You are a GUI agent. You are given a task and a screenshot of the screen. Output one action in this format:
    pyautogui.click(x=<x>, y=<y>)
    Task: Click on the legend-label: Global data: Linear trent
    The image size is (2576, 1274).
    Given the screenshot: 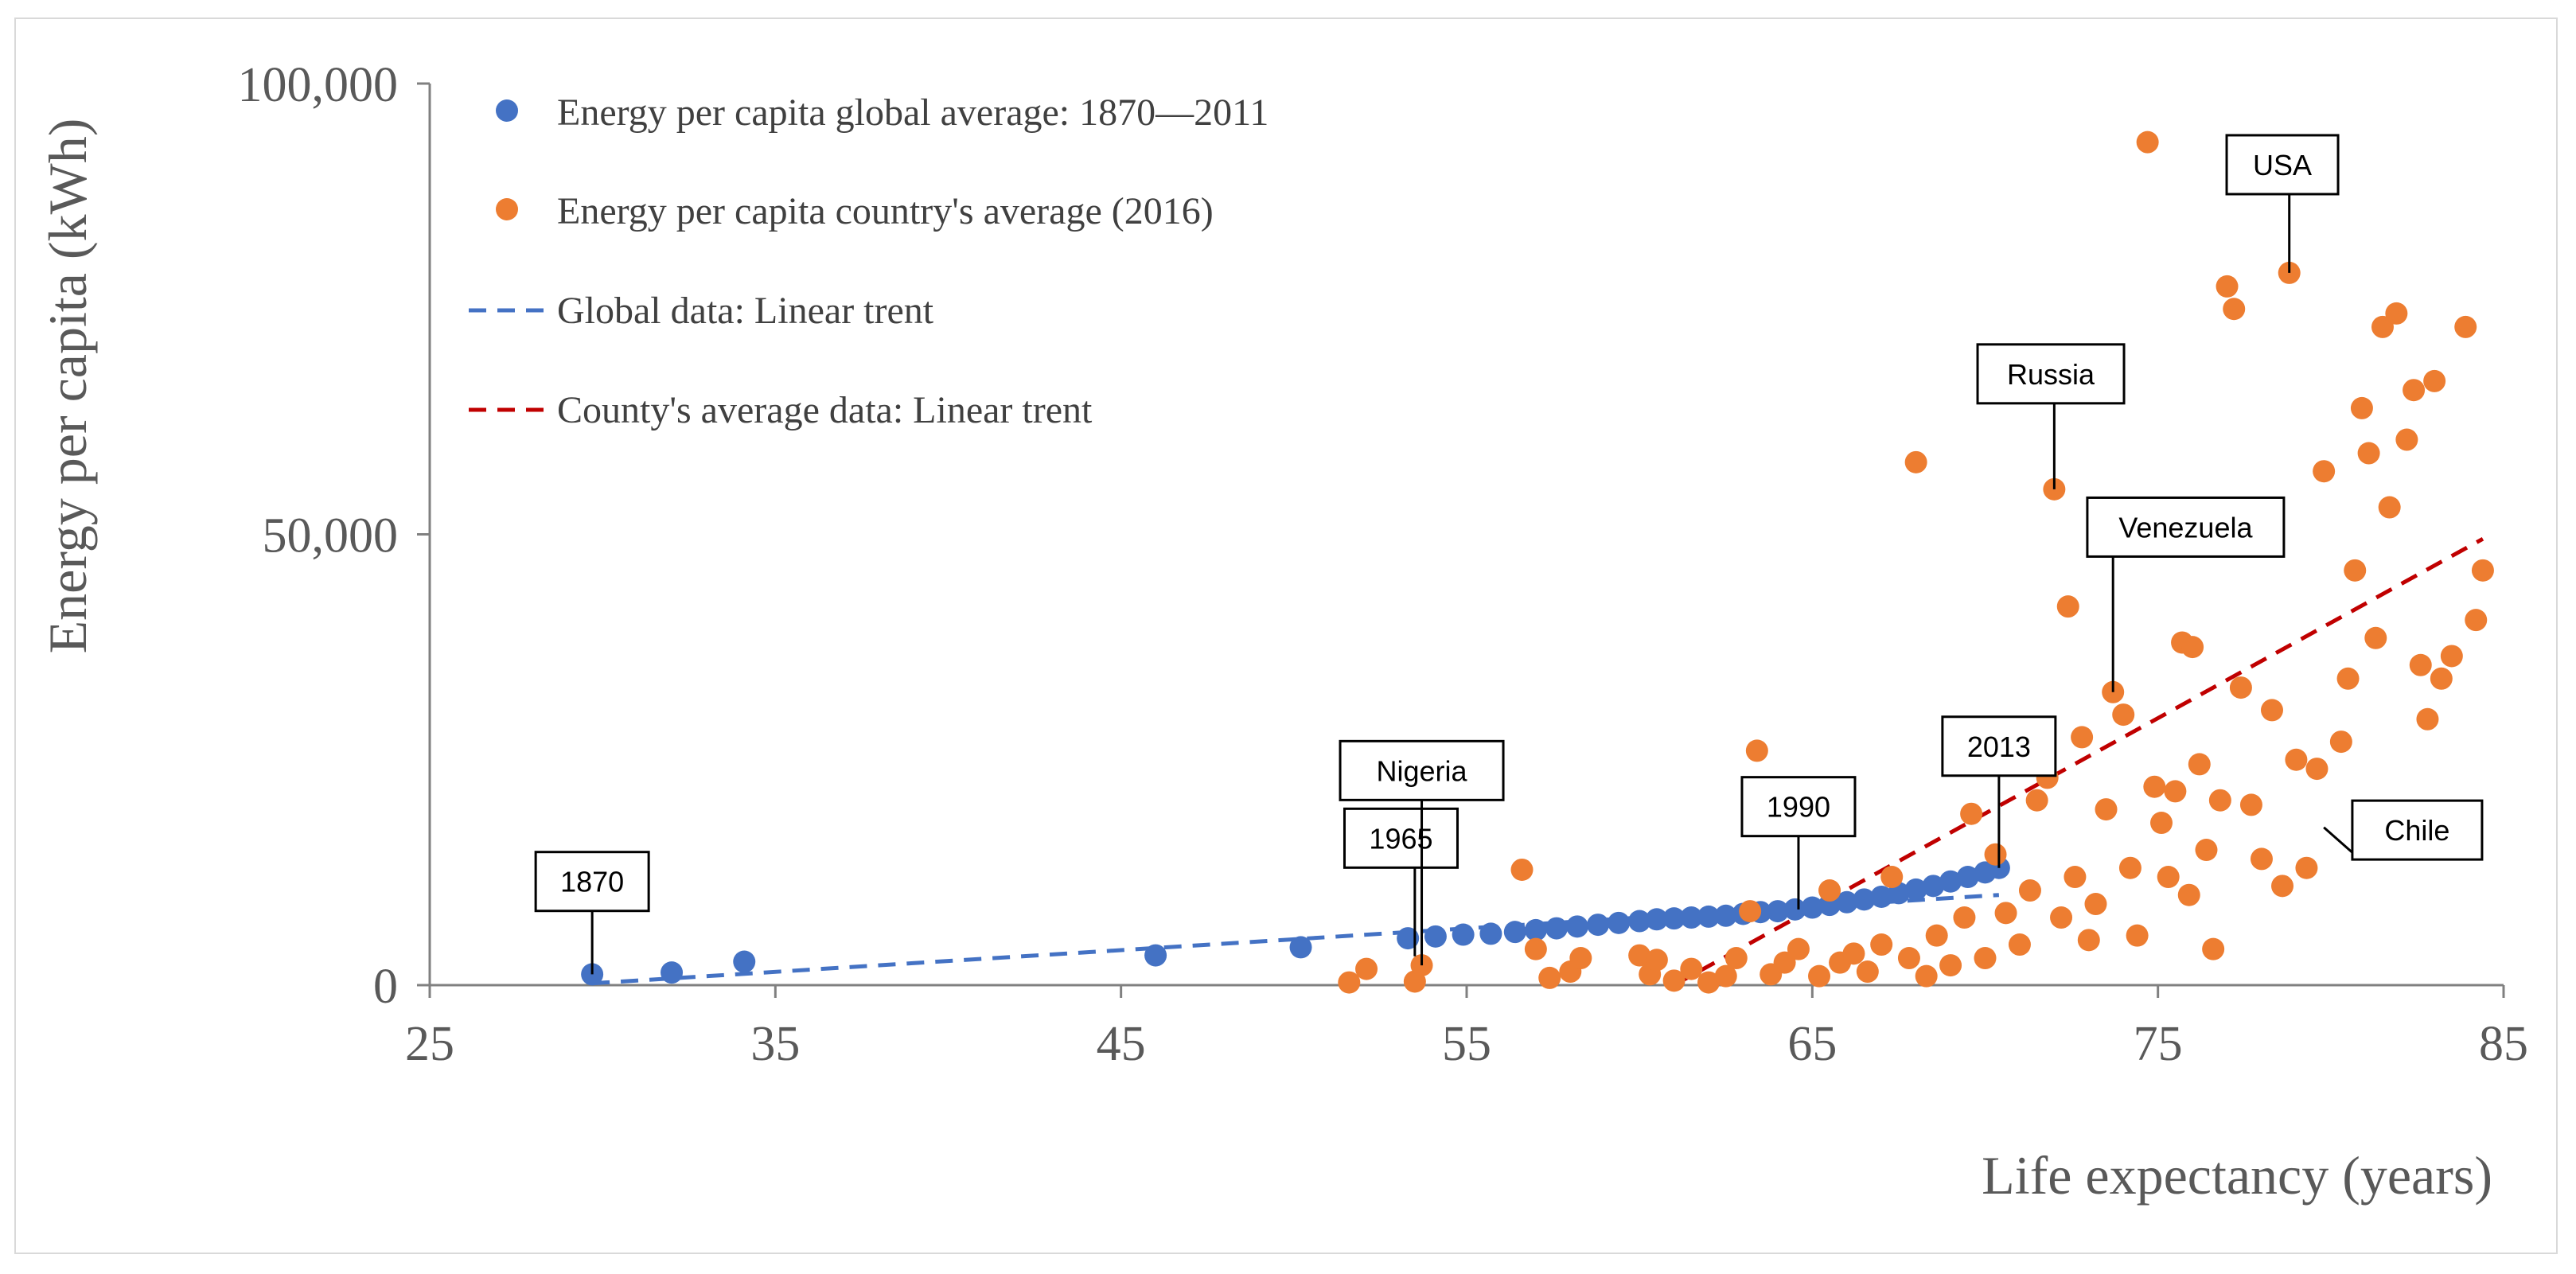 What is the action you would take?
    pyautogui.click(x=745, y=311)
    